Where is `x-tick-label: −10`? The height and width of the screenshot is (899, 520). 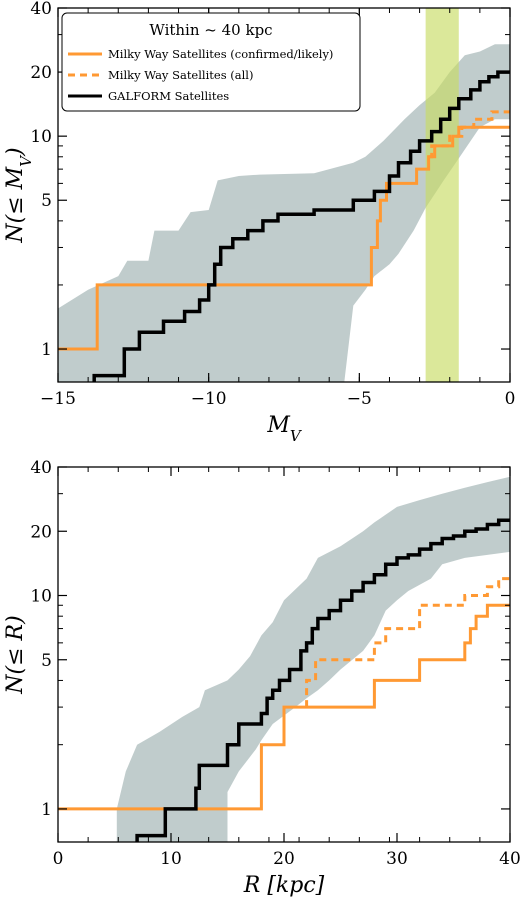
x-tick-label: −10 is located at coordinates (209, 399).